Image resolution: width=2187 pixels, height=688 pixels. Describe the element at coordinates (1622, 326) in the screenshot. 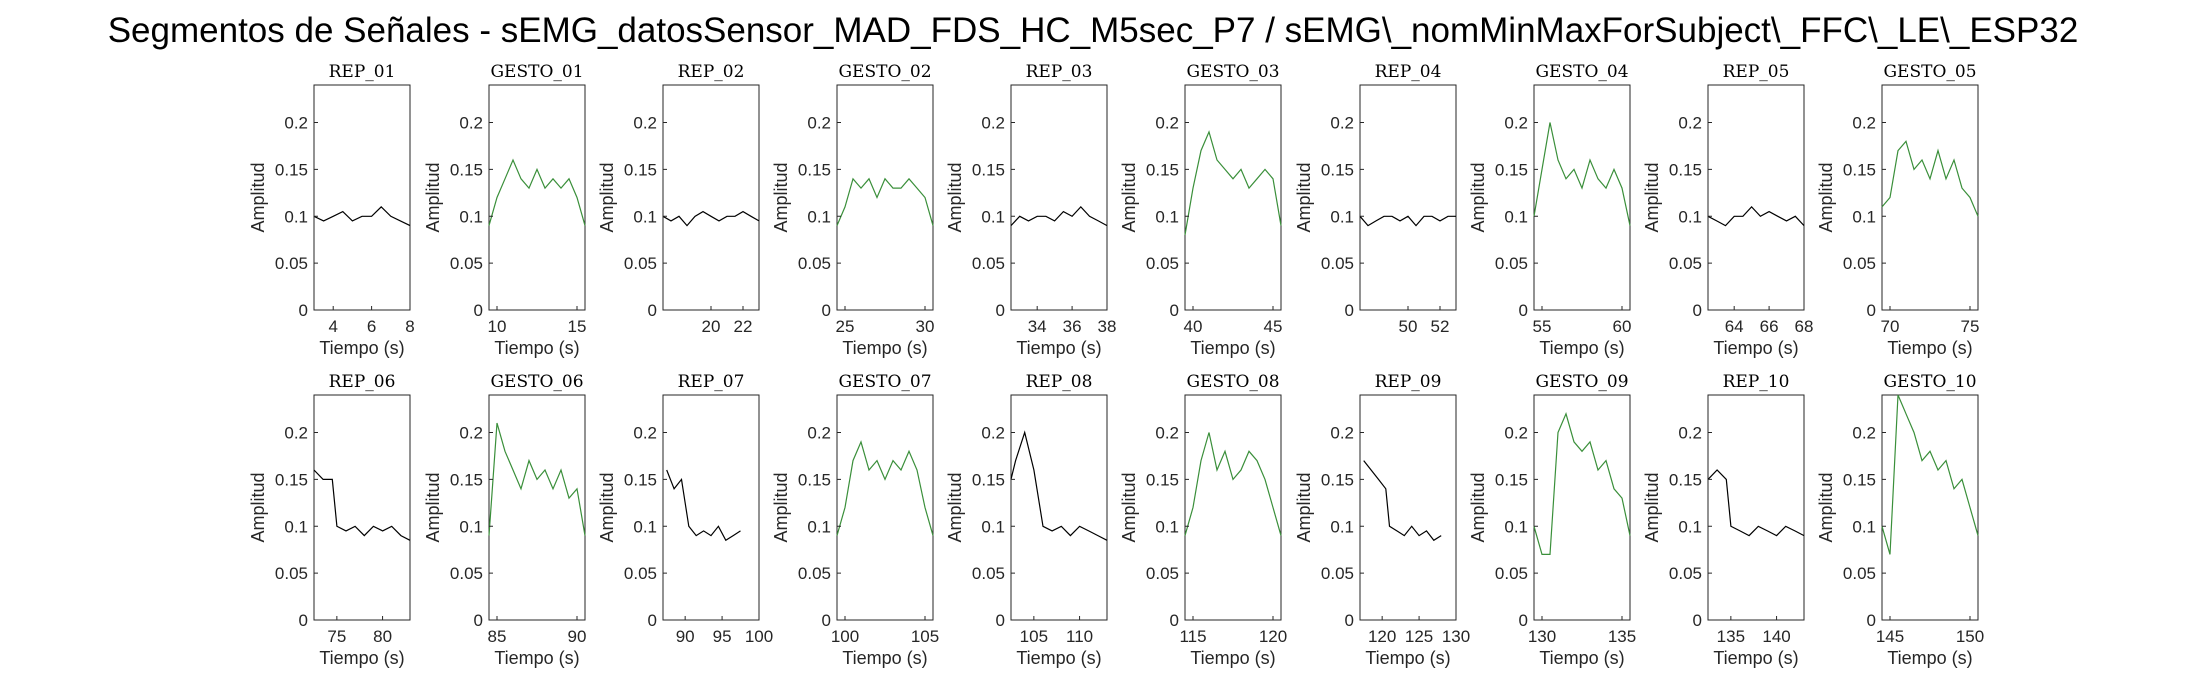

I see `x-tick-label: 60` at that location.